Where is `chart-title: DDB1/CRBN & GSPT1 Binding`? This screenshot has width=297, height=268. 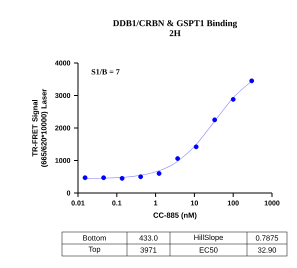
chart-title: DDB1/CRBN & GSPT1 Binding is located at coordinates (175, 24).